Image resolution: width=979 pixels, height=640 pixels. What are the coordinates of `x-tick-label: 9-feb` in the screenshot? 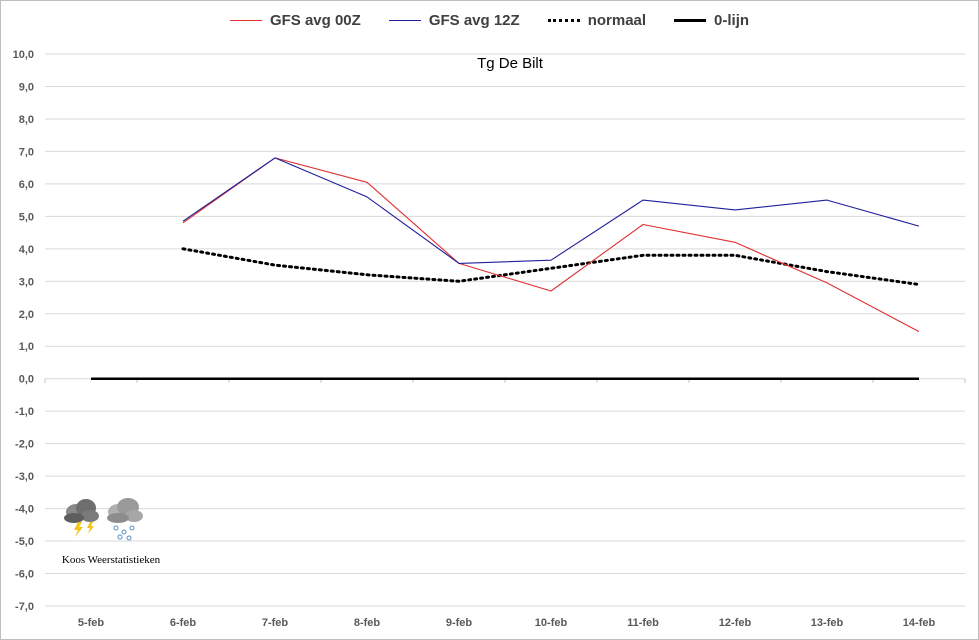 It's located at (459, 623).